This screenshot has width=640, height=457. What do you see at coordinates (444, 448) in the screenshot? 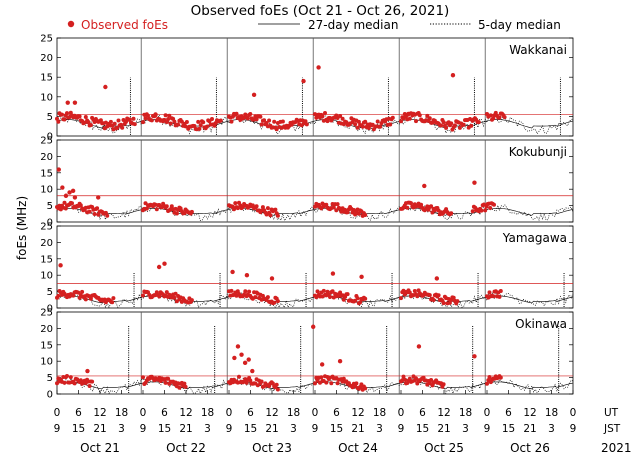
I see `day-label: Oct 25` at bounding box center [444, 448].